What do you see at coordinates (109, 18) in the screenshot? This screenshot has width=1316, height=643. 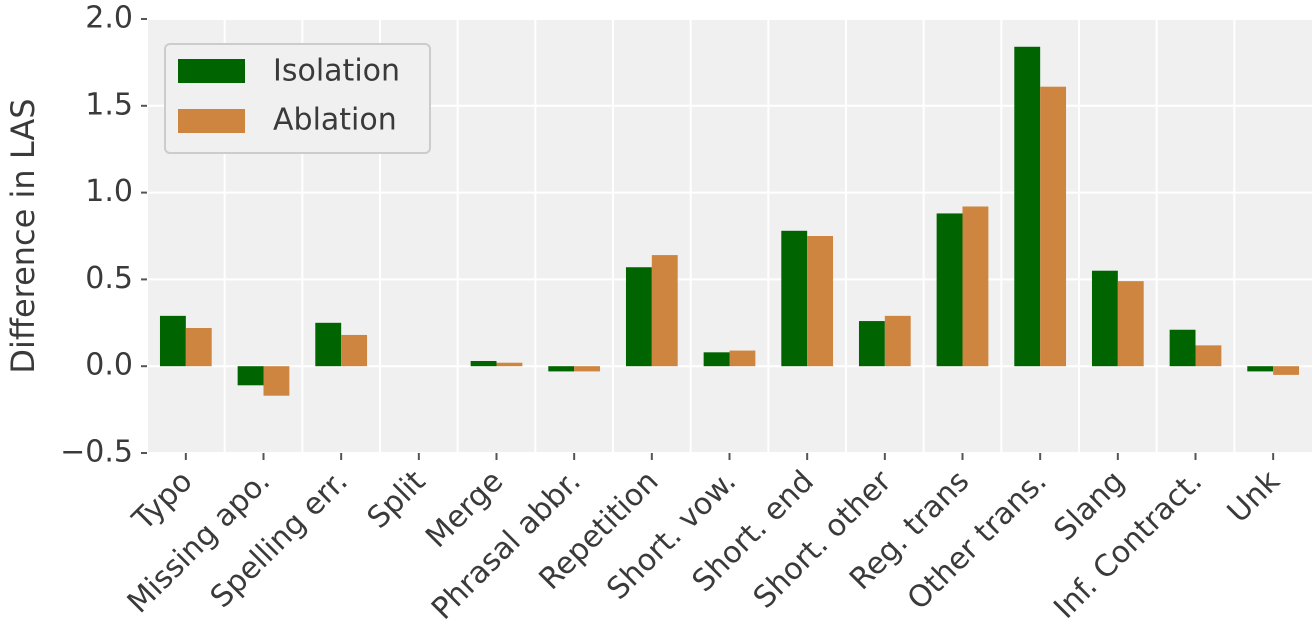 I see `y-tick-label: 2.0` at bounding box center [109, 18].